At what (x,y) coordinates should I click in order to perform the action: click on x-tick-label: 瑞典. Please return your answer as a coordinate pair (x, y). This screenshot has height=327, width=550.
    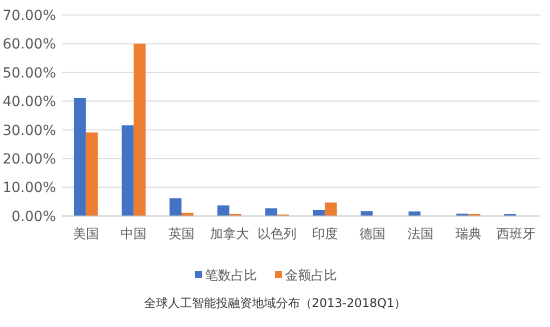
    Looking at the image, I should click on (468, 234).